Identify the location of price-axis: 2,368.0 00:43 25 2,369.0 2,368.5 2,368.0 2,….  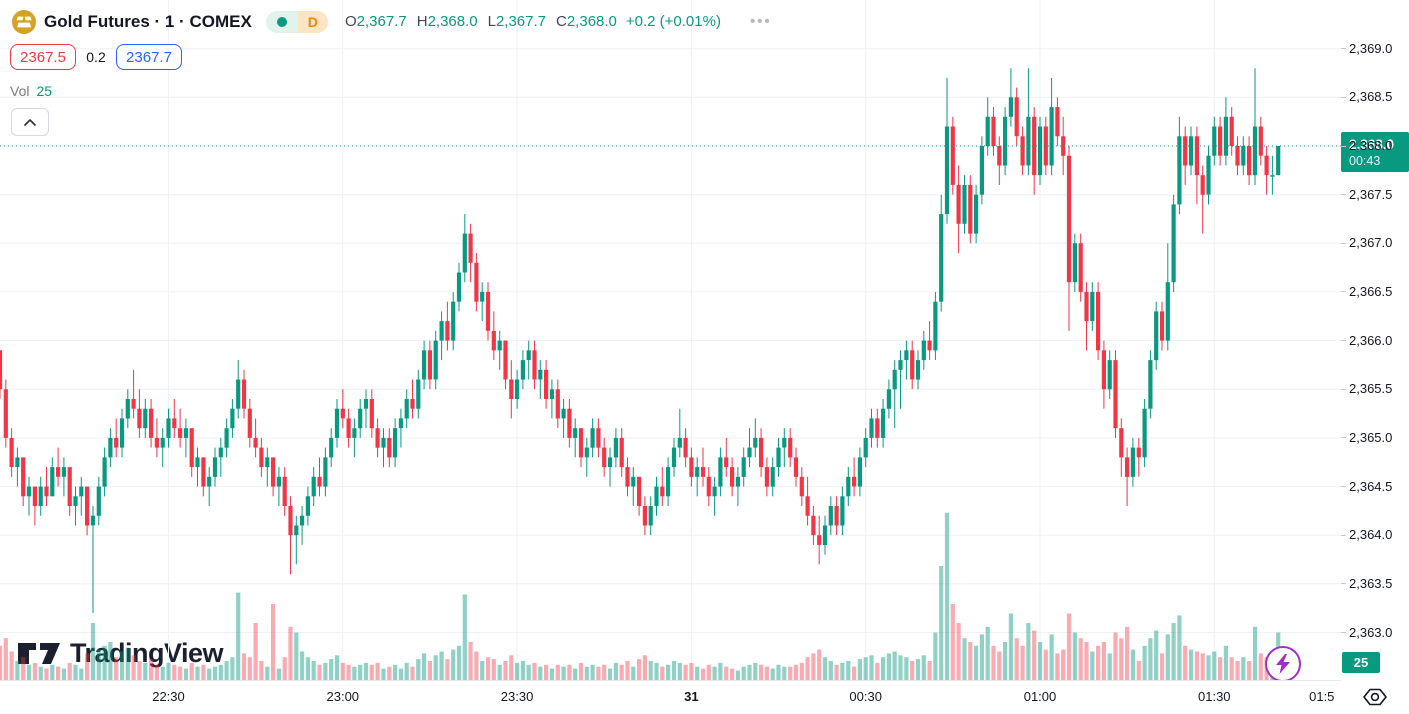
(1375, 340).